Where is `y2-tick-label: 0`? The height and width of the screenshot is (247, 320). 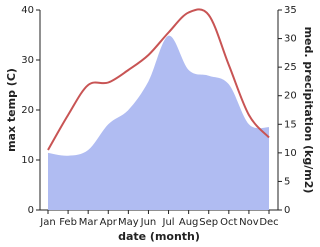 y2-tick-label: 0 is located at coordinates (287, 210).